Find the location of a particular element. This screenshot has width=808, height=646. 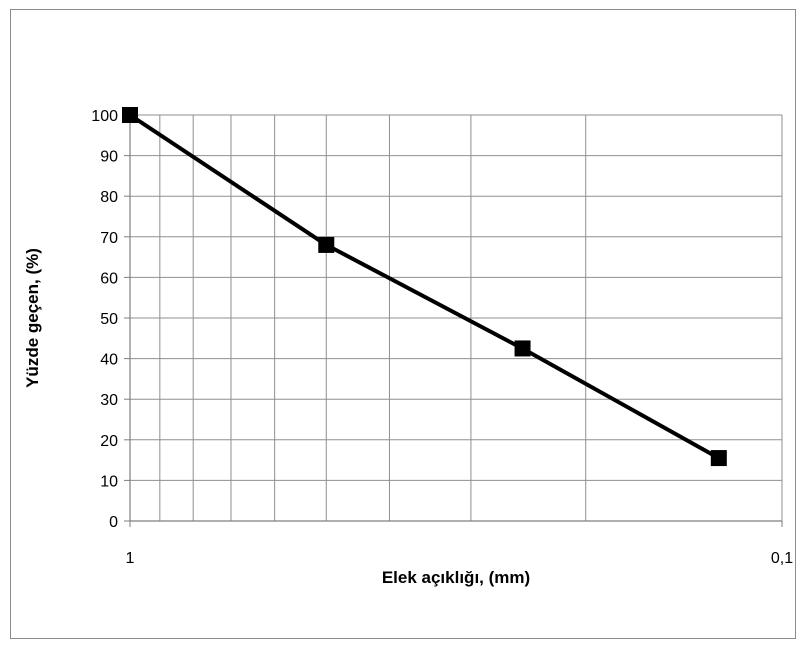

y-tick-label: 60 is located at coordinates (109, 278).